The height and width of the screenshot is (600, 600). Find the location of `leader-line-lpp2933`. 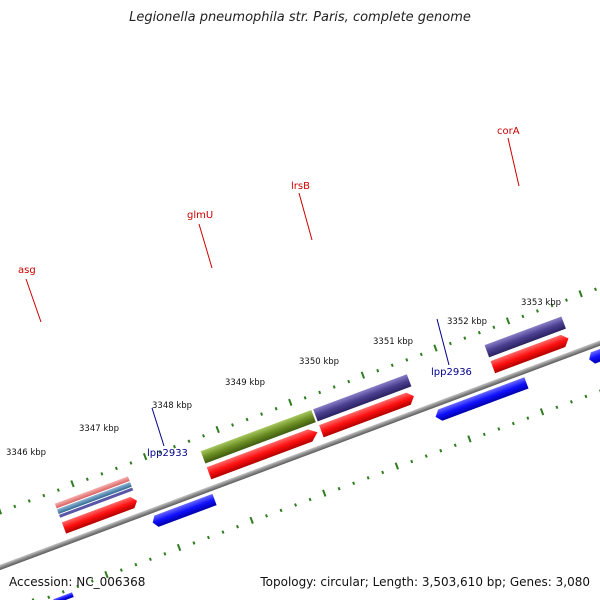

leader-line-lpp2933 is located at coordinates (158, 427).